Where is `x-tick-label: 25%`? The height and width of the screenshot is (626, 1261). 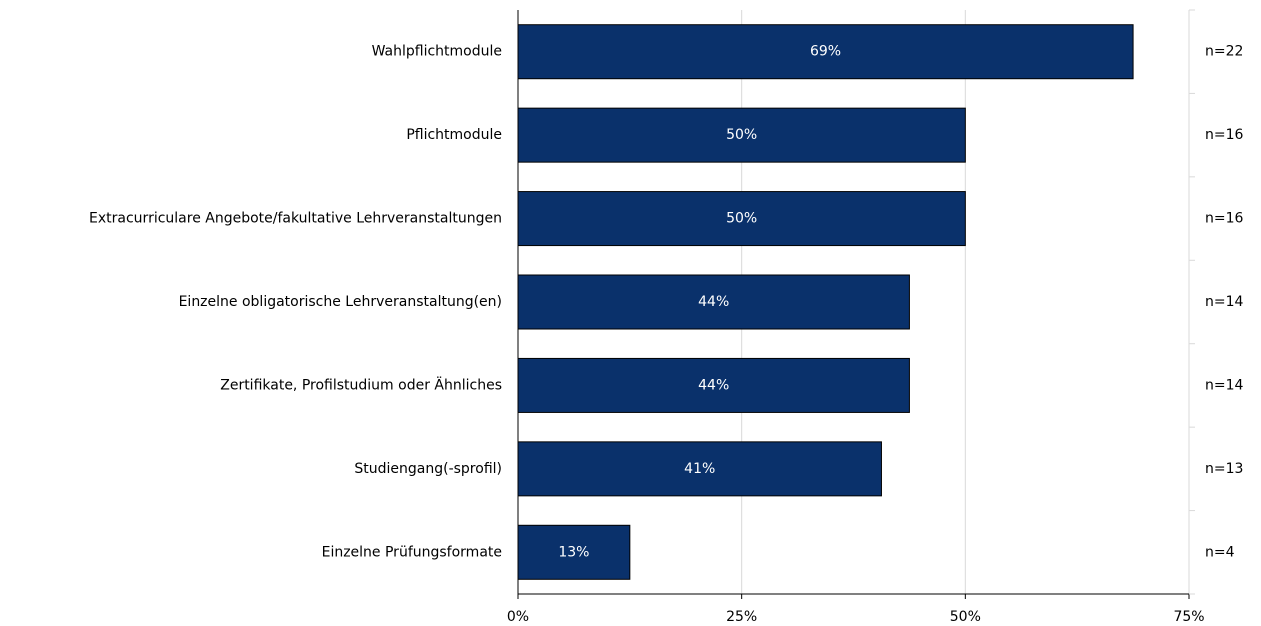 x-tick-label: 25% is located at coordinates (741, 617).